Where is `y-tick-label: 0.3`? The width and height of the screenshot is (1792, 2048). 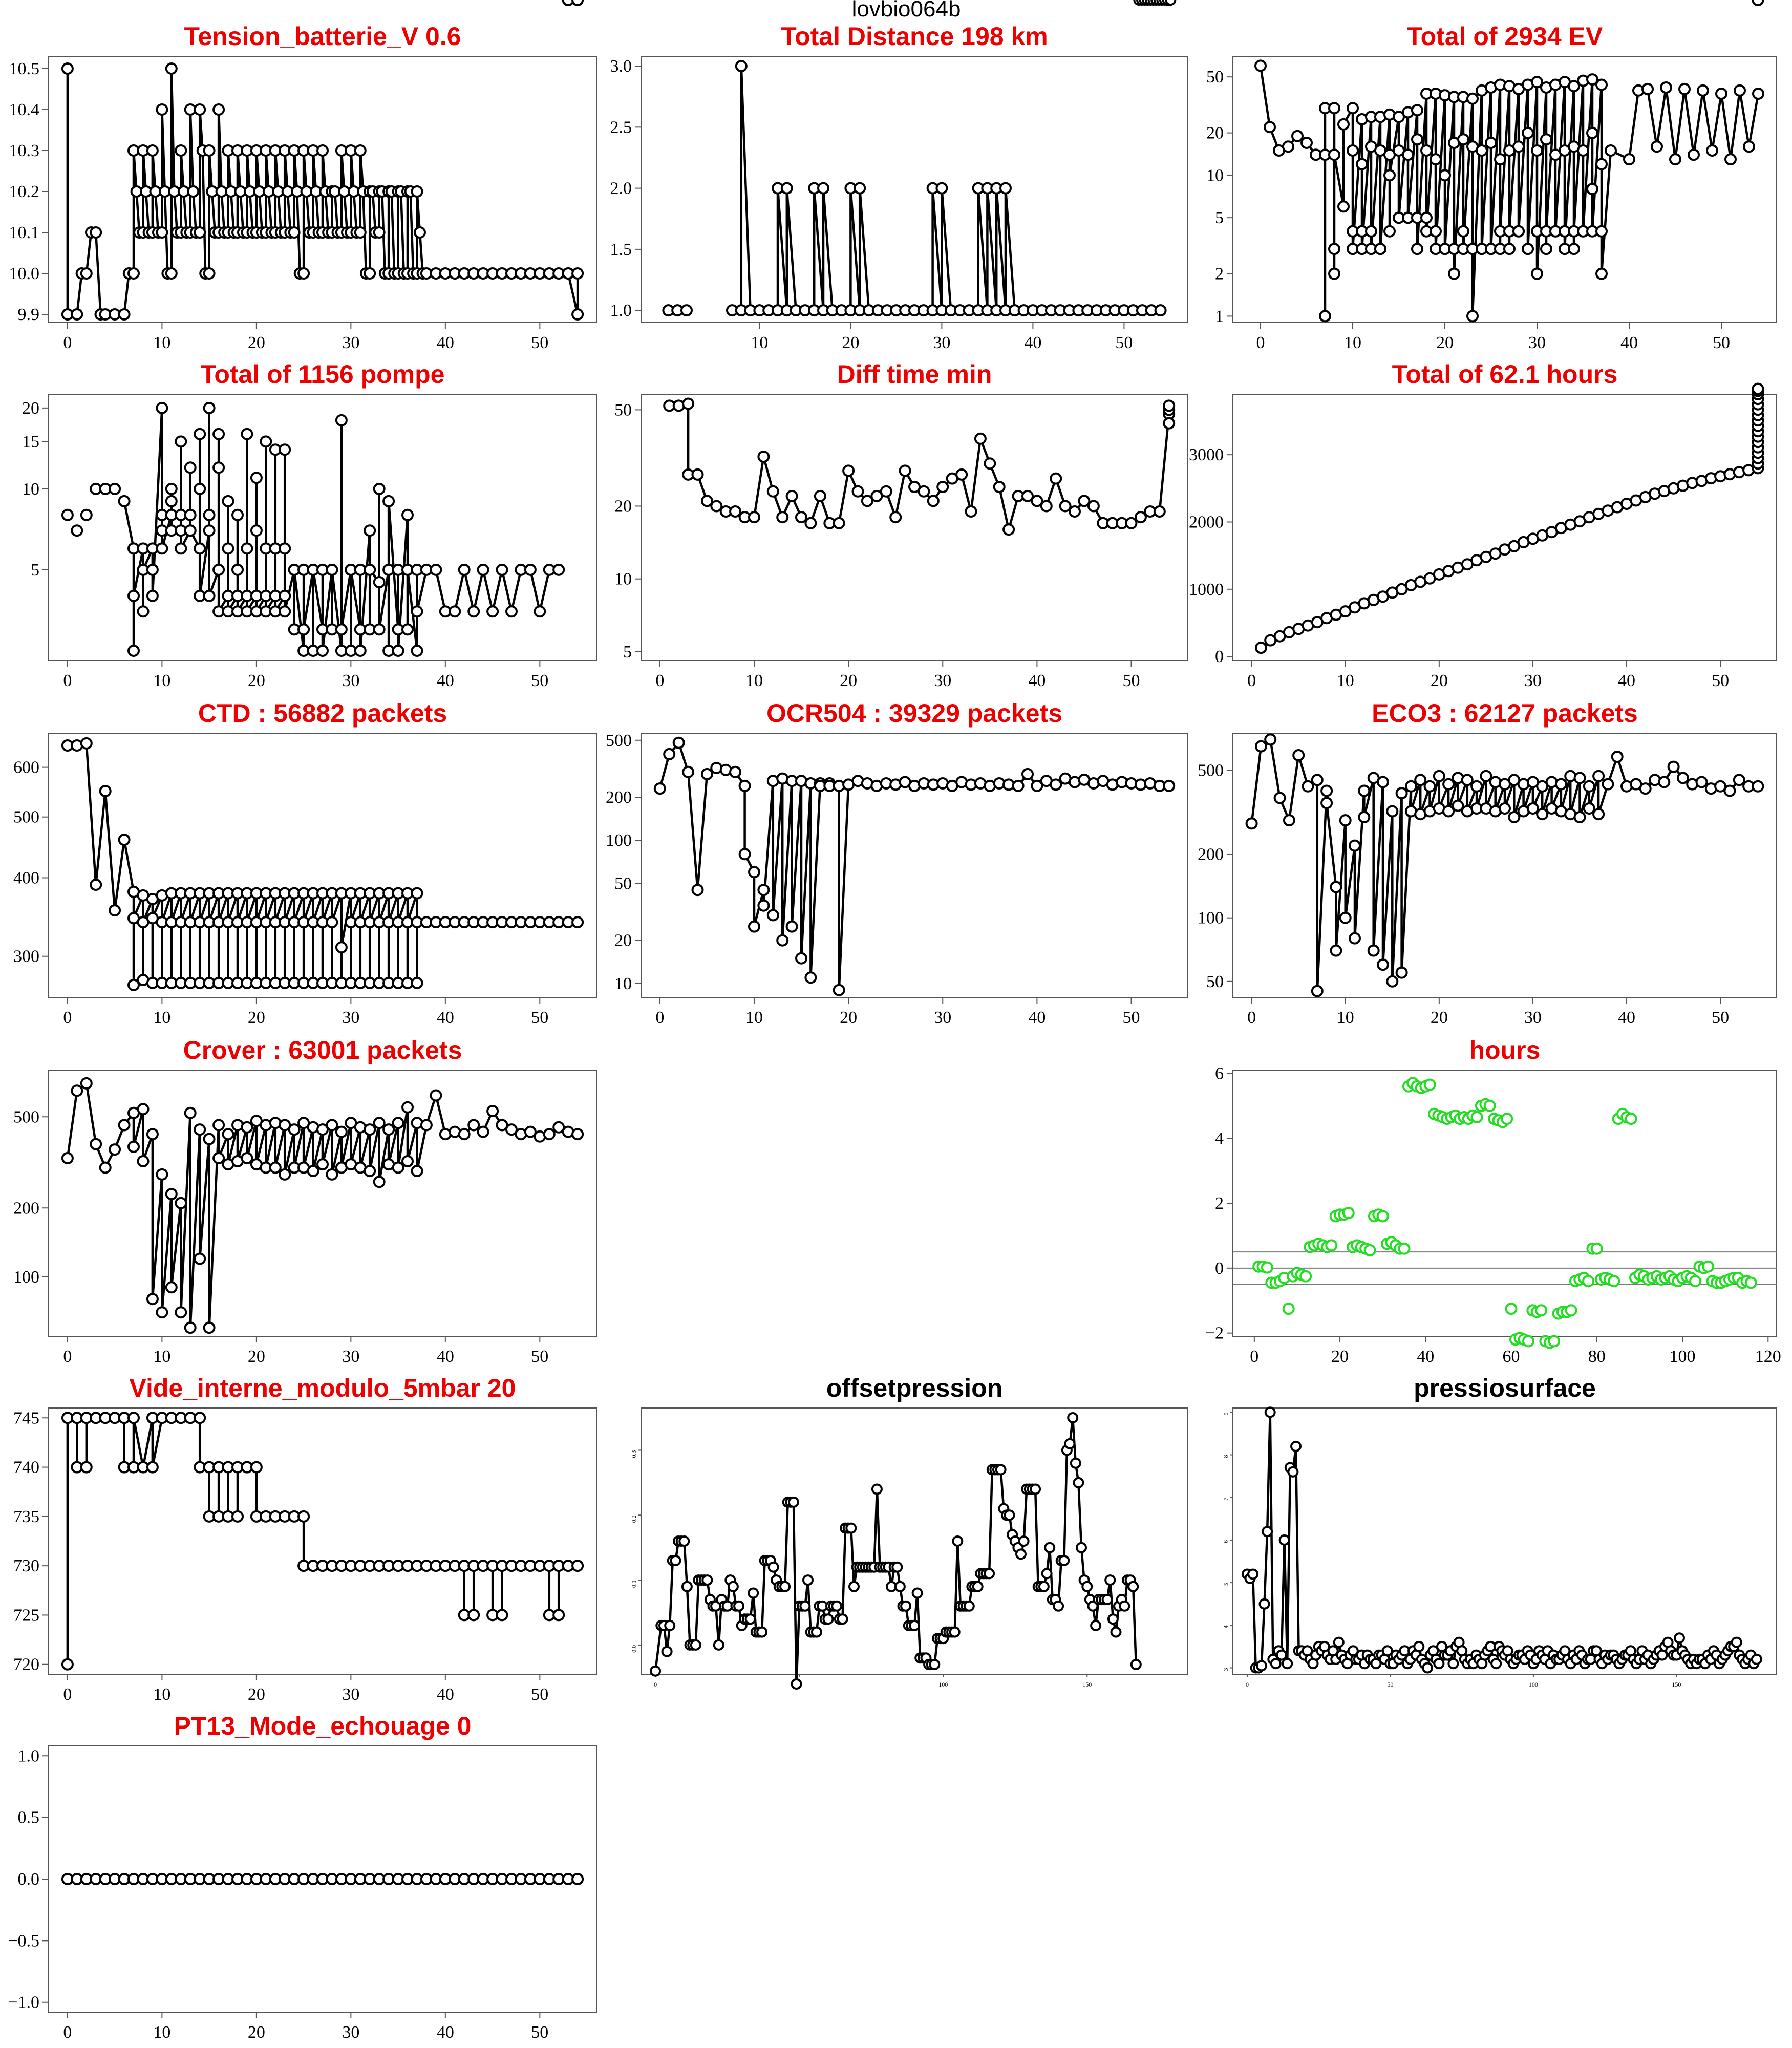
y-tick-label: 0.3 is located at coordinates (633, 1454).